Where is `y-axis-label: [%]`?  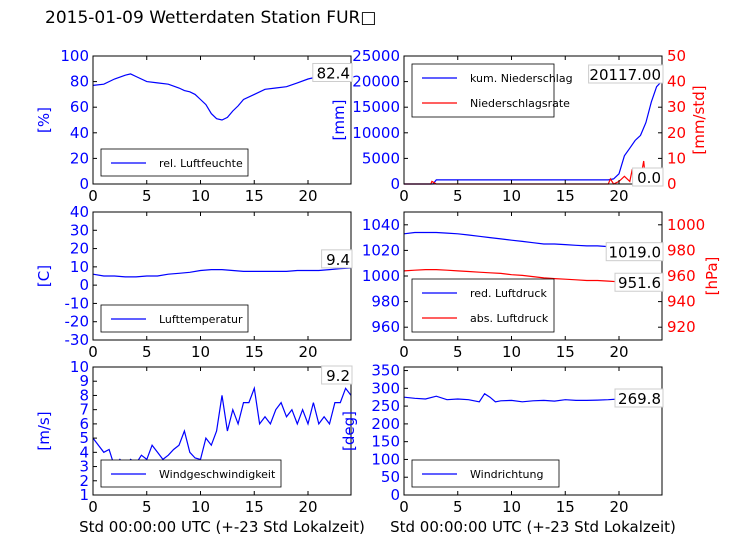
y-axis-label: [%] is located at coordinates (44, 120).